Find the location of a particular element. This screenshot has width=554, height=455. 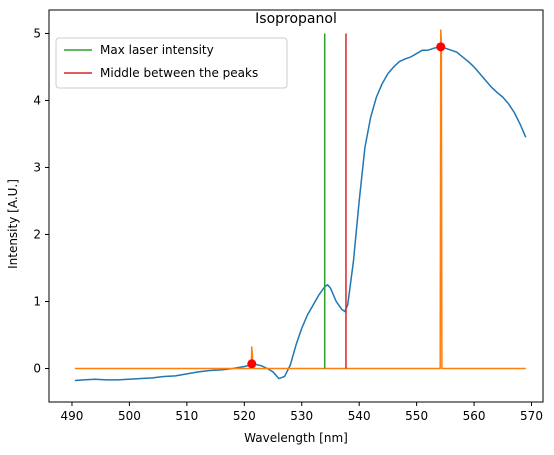

x-tick-label: 560 is located at coordinates (474, 416).